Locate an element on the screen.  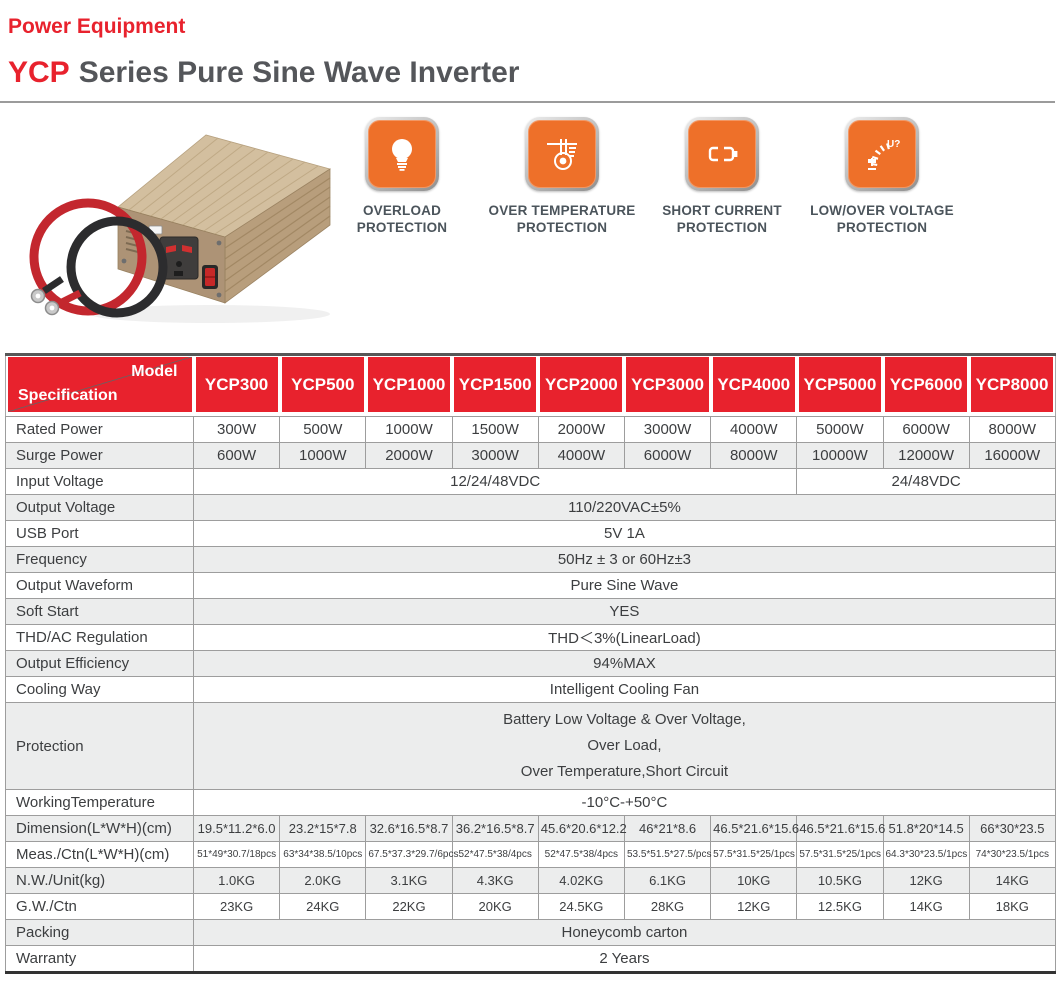
spec-label: Output Voltage is located at coordinates (99, 507).